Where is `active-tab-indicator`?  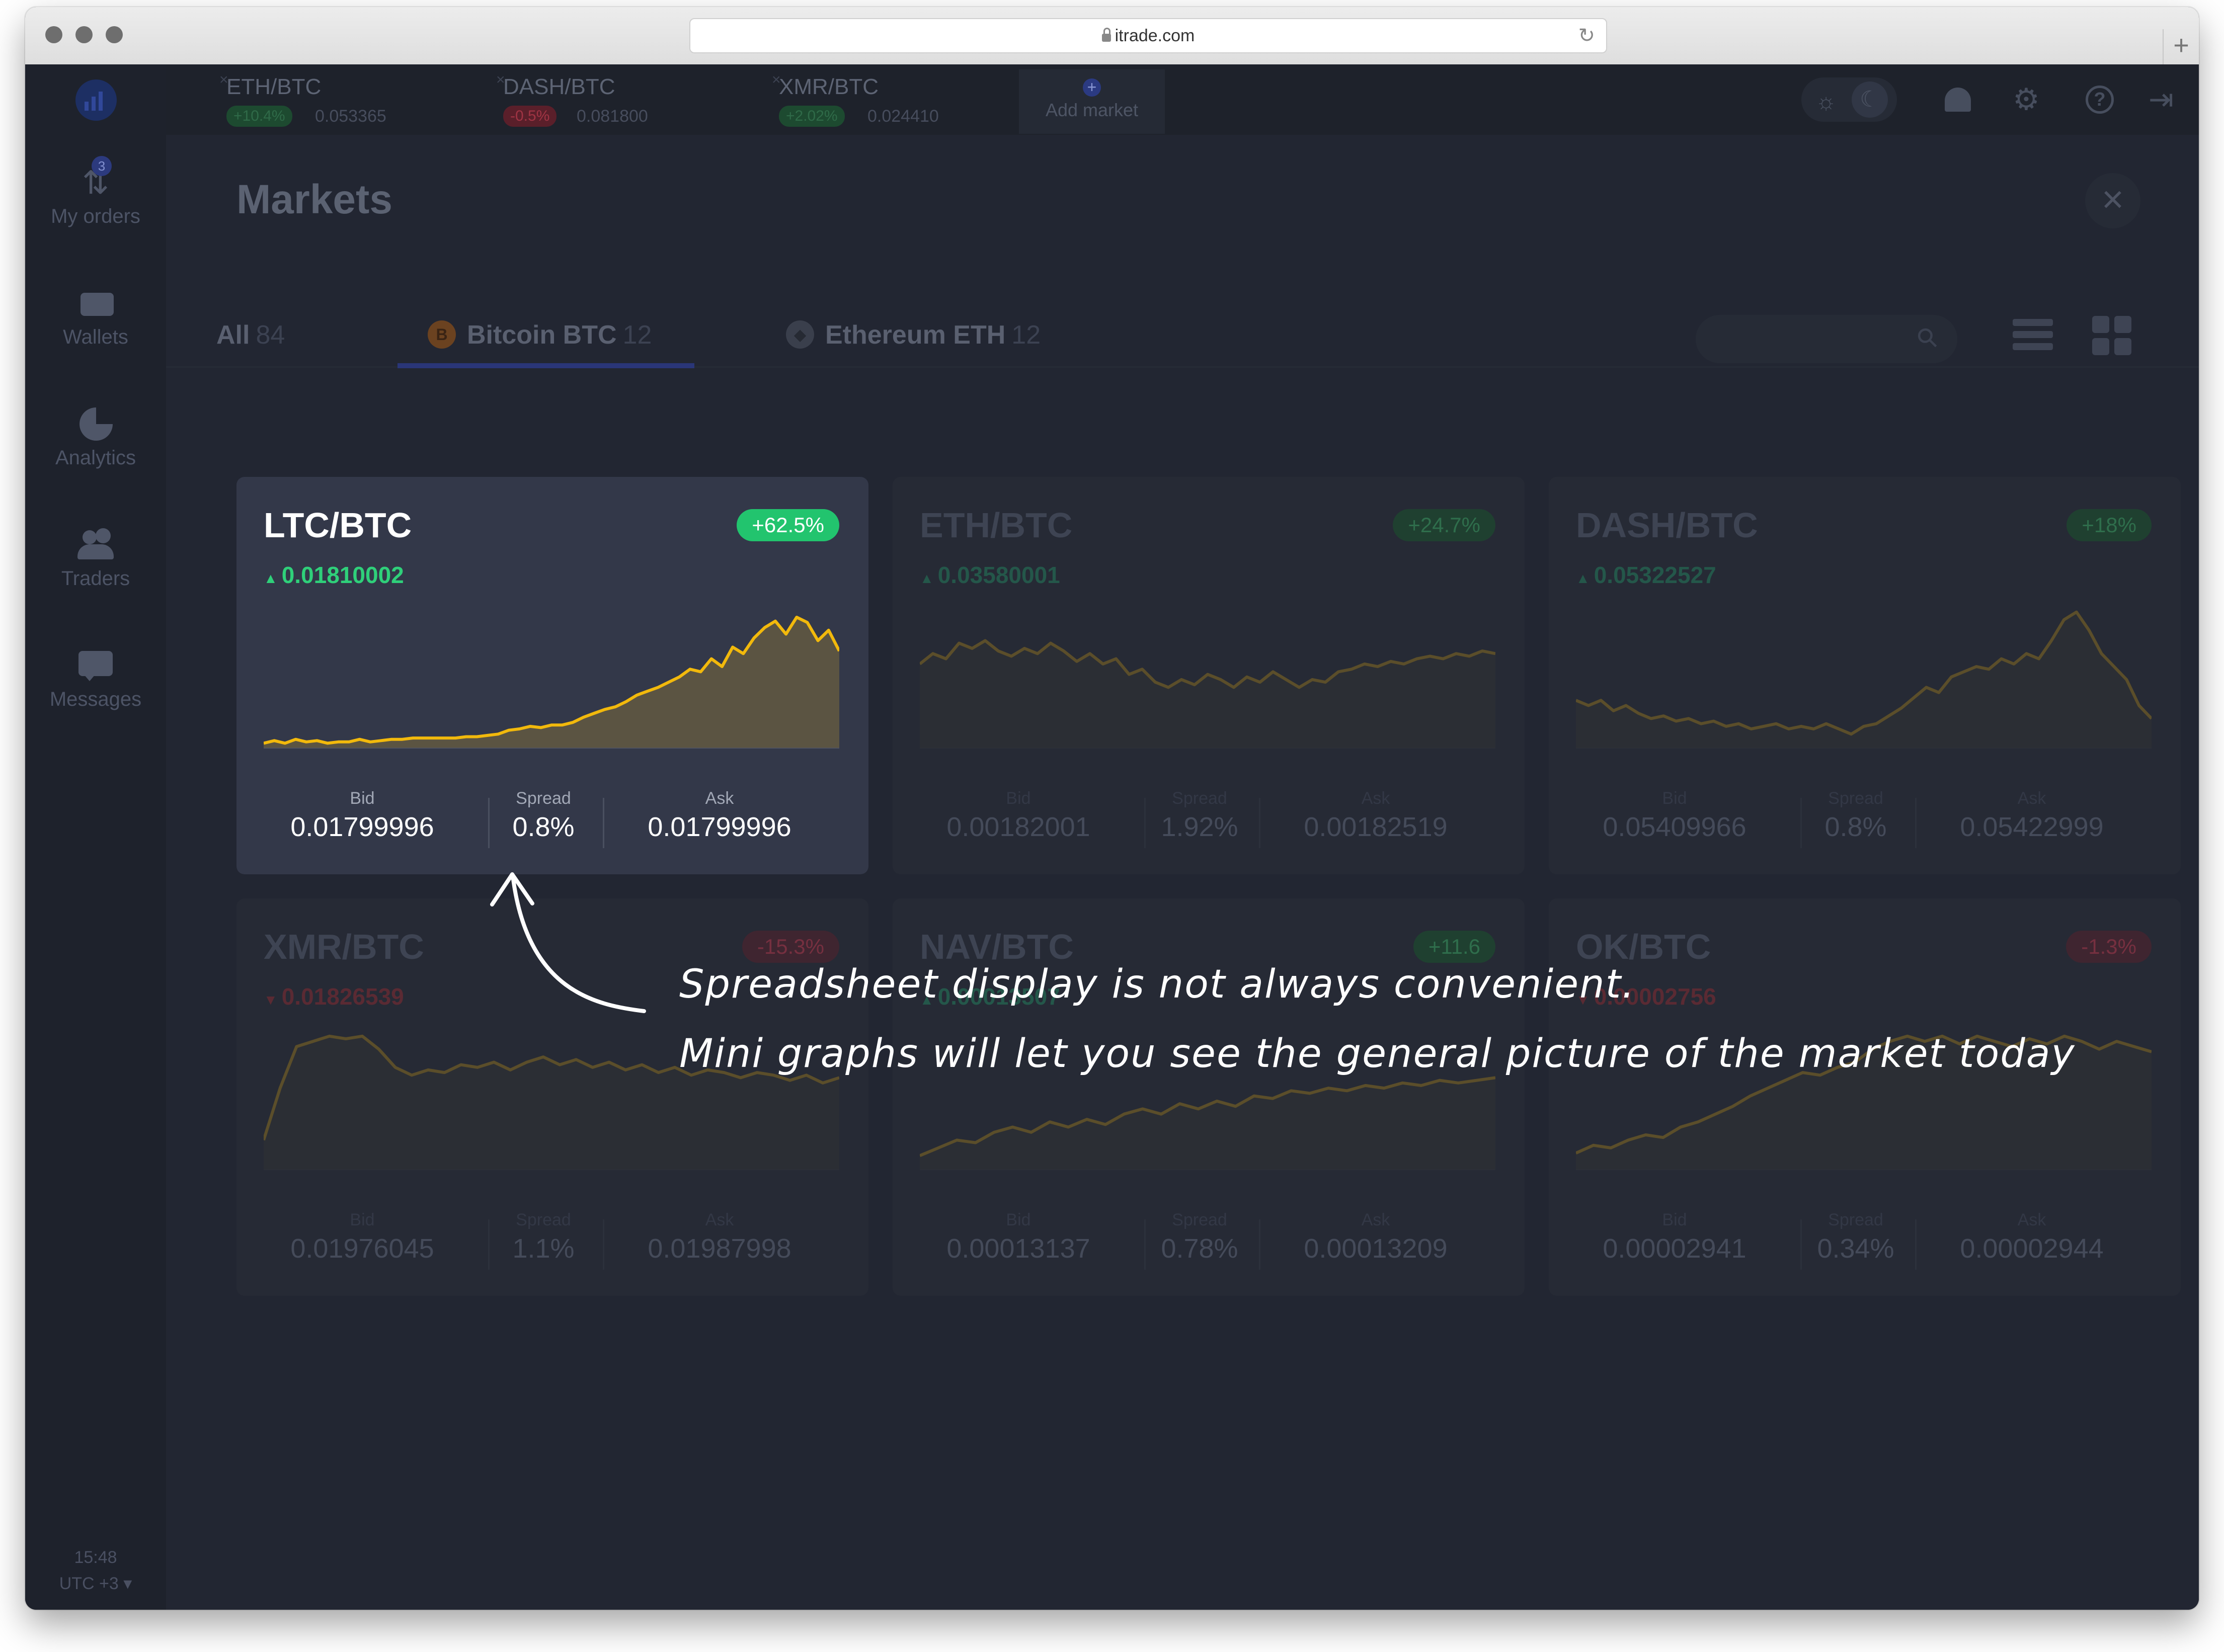
active-tab-indicator is located at coordinates (546, 365).